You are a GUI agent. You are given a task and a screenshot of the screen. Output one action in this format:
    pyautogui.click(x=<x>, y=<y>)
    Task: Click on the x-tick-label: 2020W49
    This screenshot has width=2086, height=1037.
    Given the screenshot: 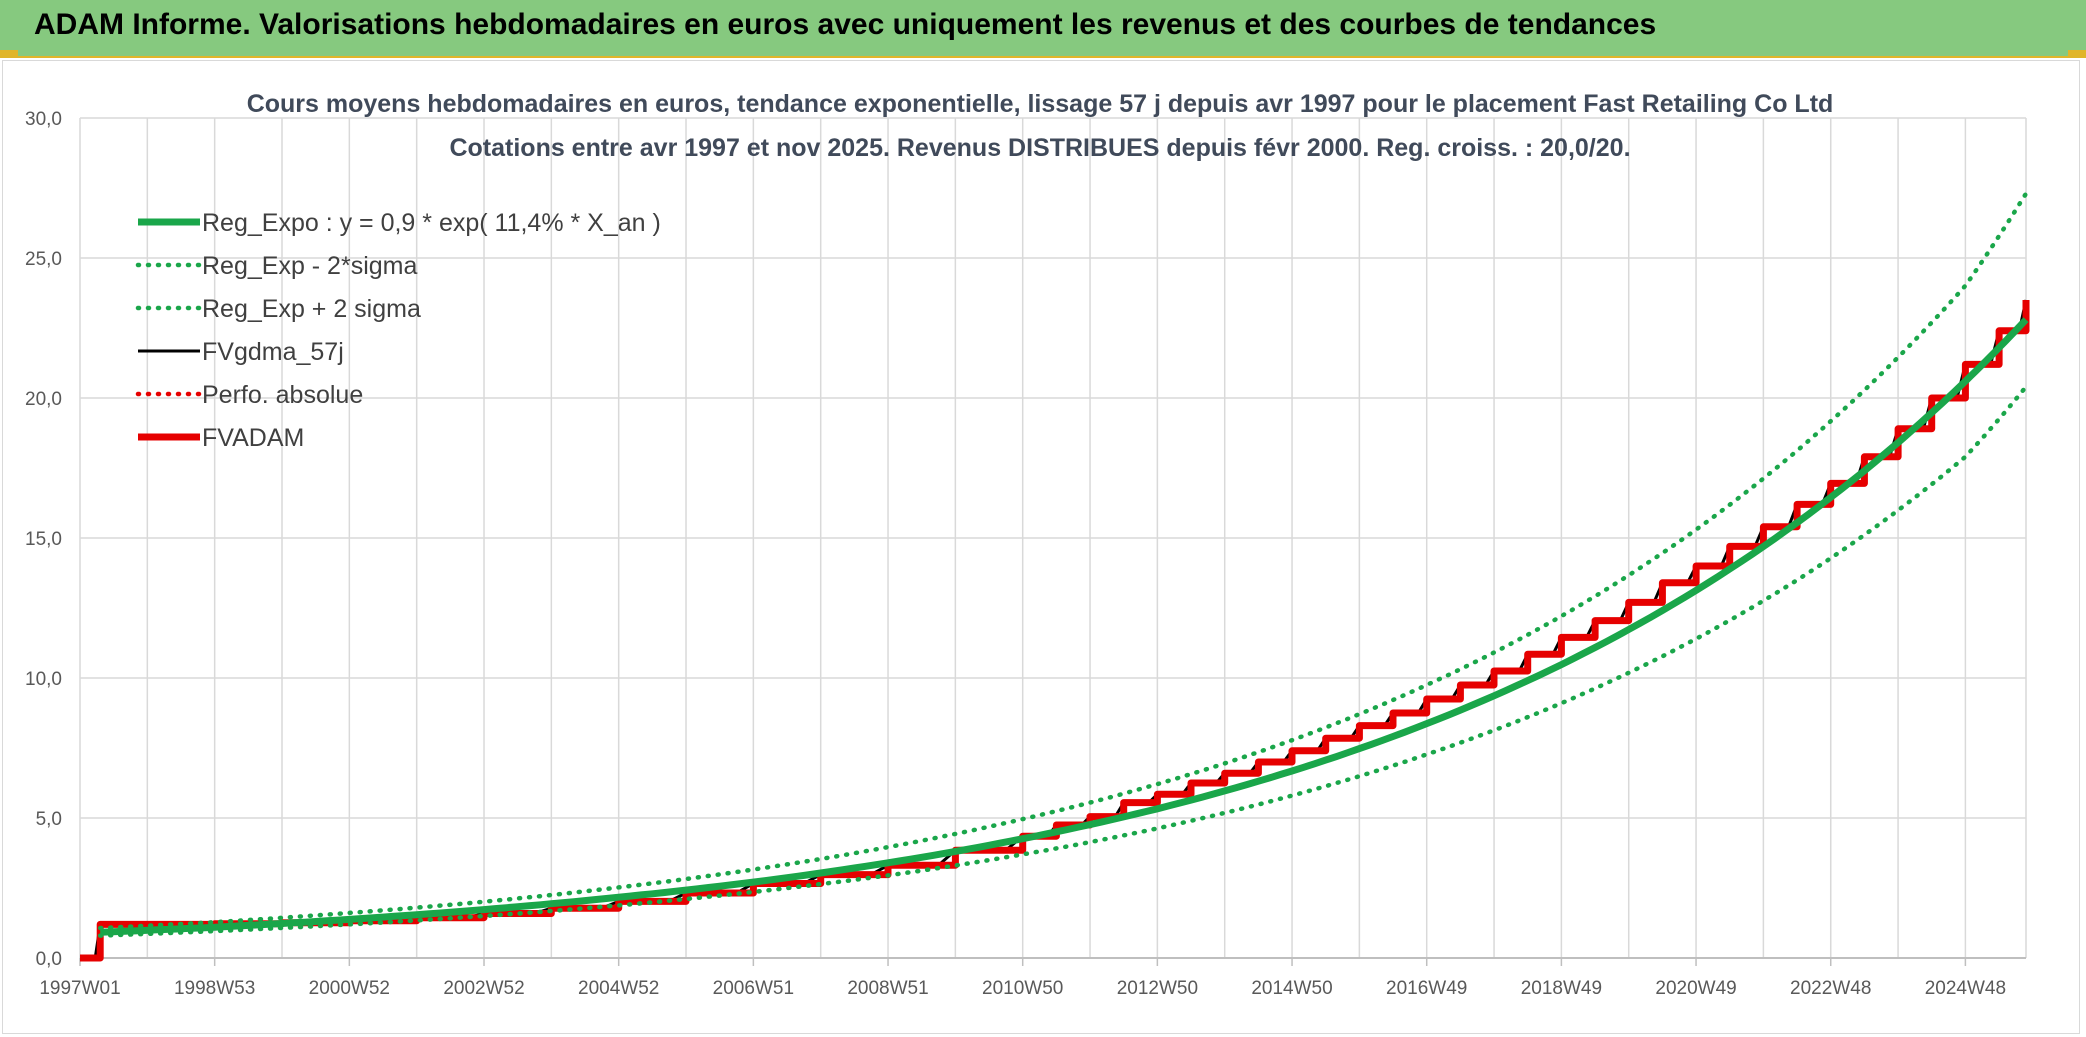 What is the action you would take?
    pyautogui.click(x=1695, y=988)
    